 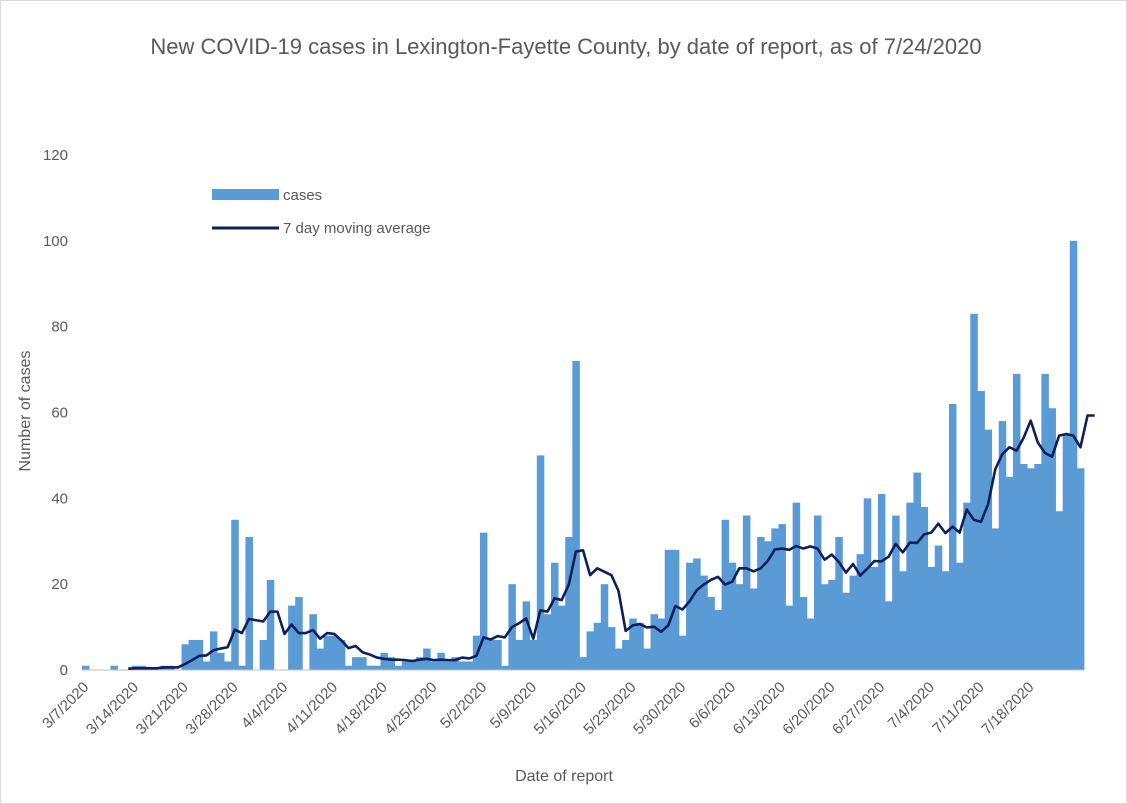 I want to click on y-tick-label: 100, so click(x=55, y=241).